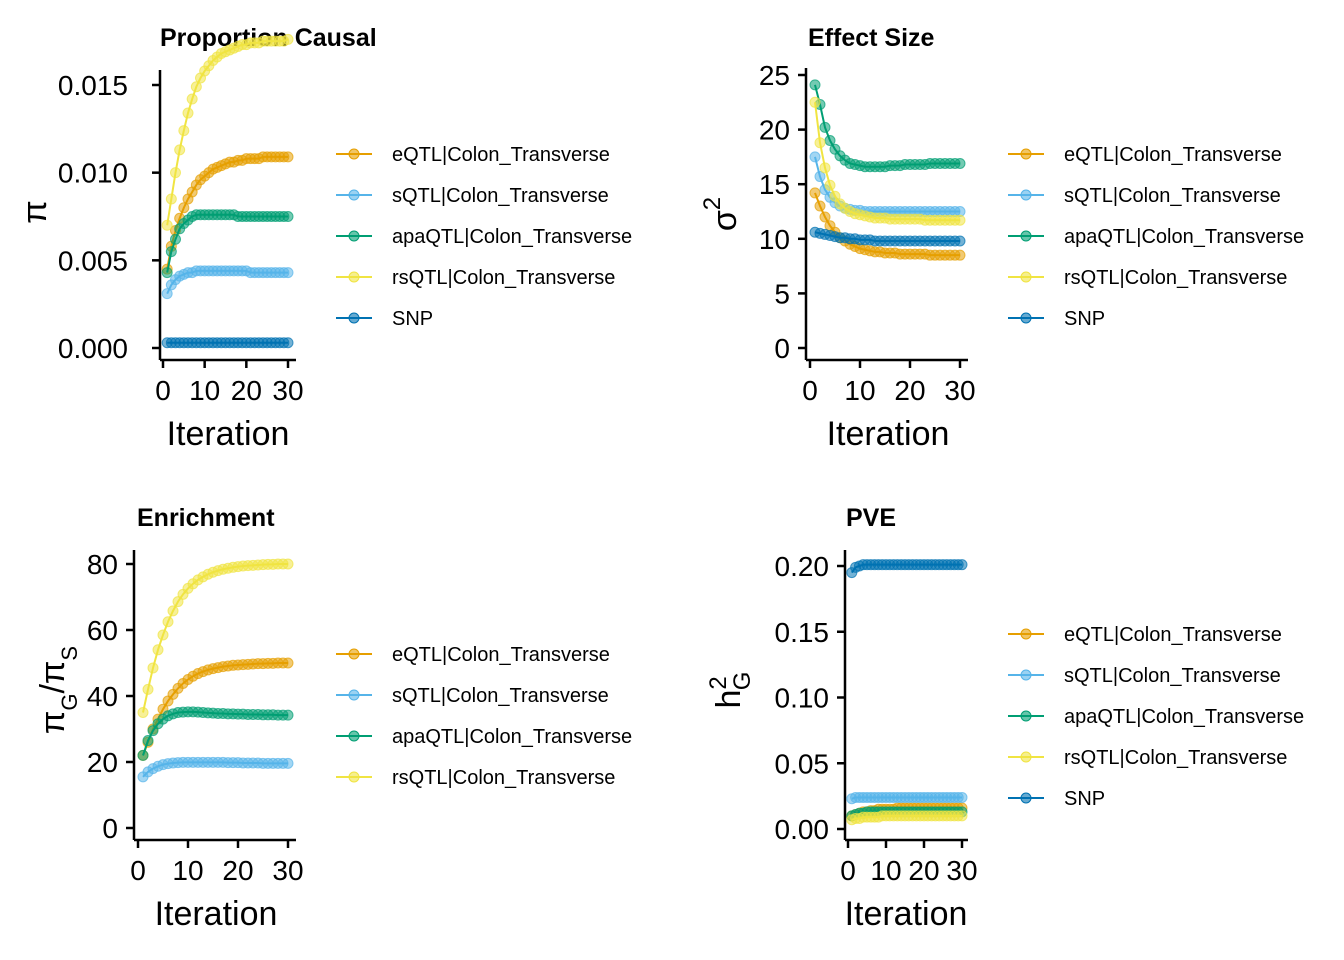  What do you see at coordinates (58, 690) in the screenshot?
I see `y-axis-title: πG/πS` at bounding box center [58, 690].